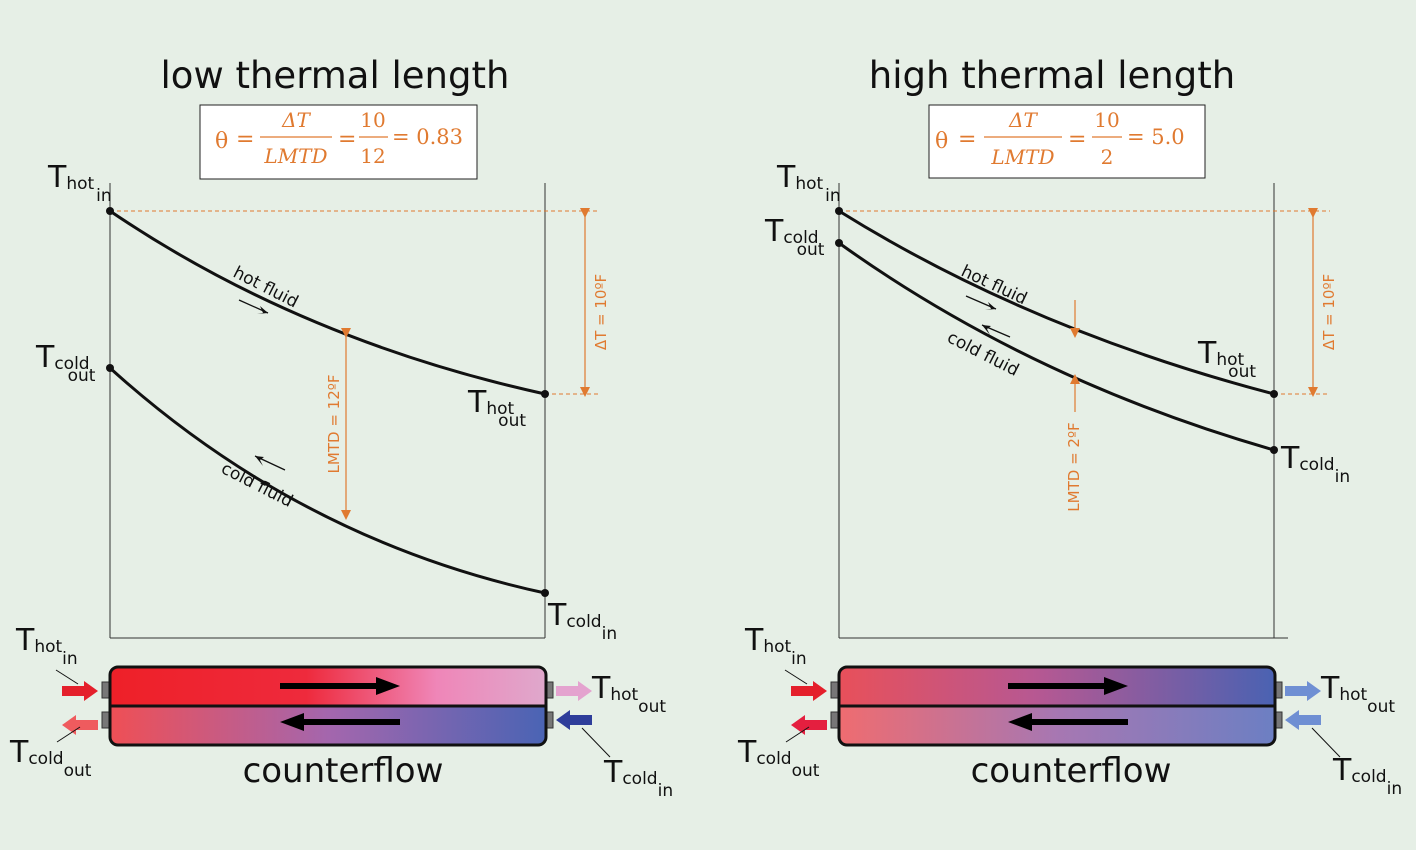  I want to click on equation-result: = 5.0, so click(1156, 137).